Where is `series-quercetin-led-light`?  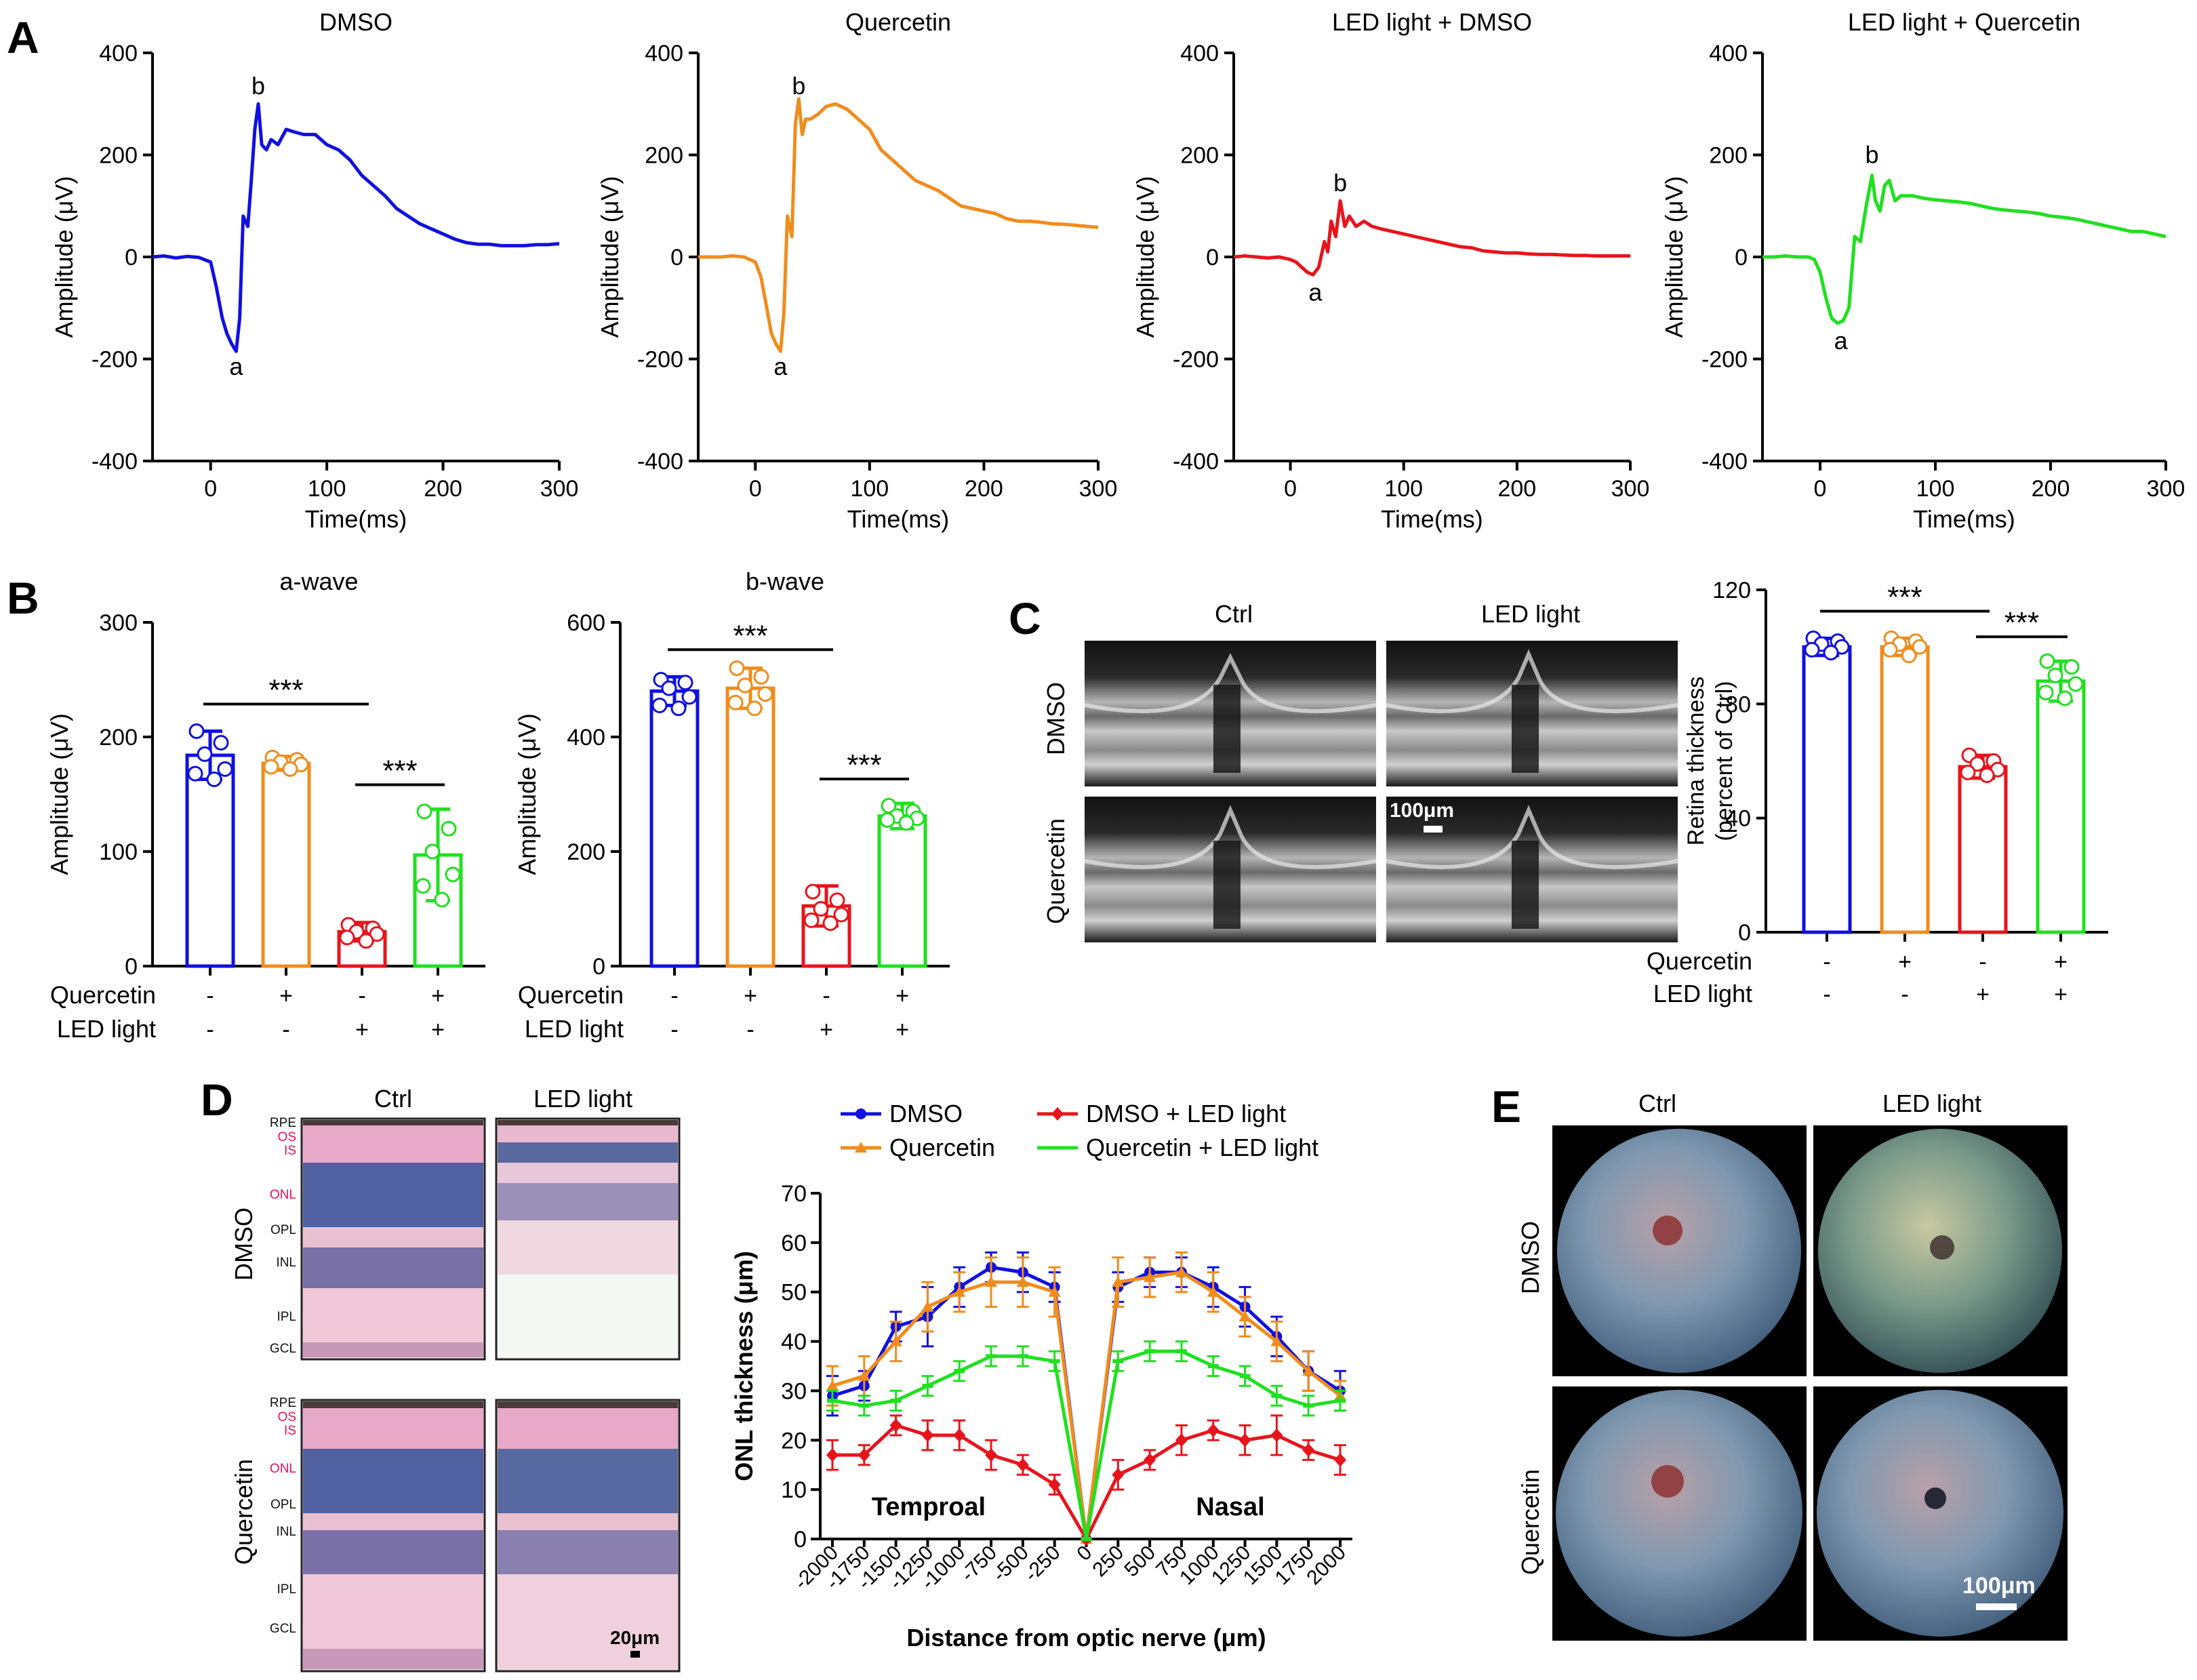
series-quercetin-led-light is located at coordinates (1086, 1440).